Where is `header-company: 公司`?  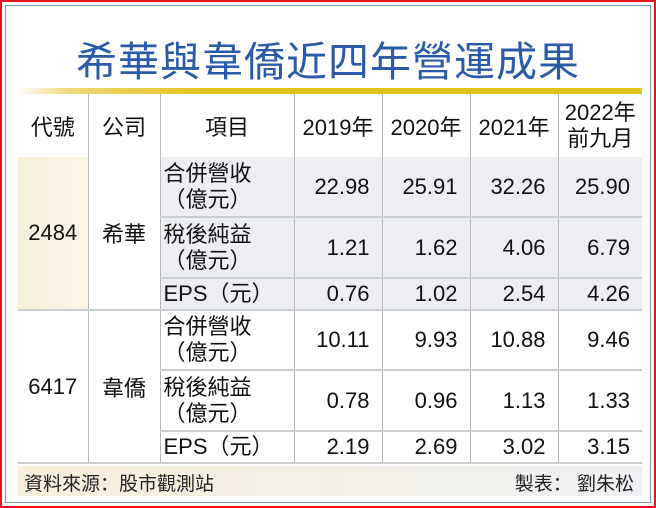 header-company: 公司 is located at coordinates (124, 125).